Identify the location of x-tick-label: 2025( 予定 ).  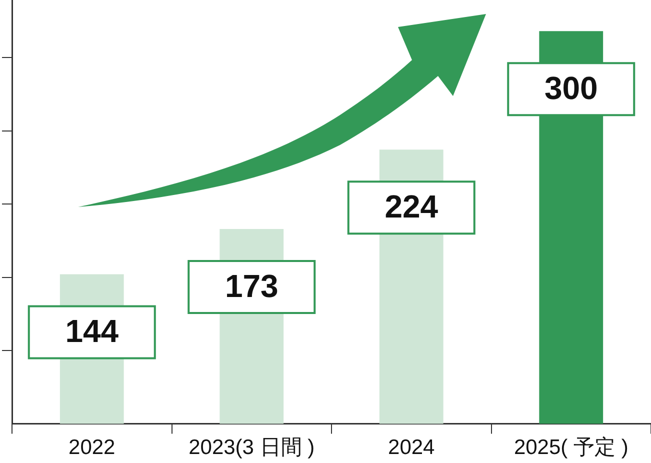
(571, 448).